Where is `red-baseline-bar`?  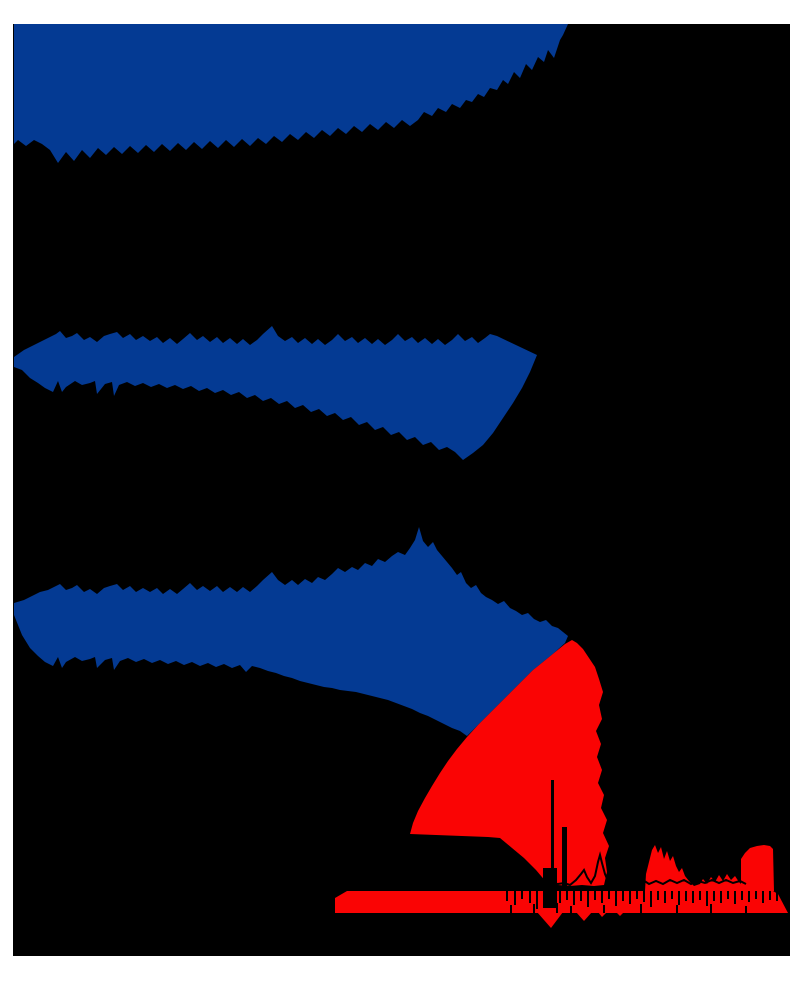 red-baseline-bar is located at coordinates (561, 902).